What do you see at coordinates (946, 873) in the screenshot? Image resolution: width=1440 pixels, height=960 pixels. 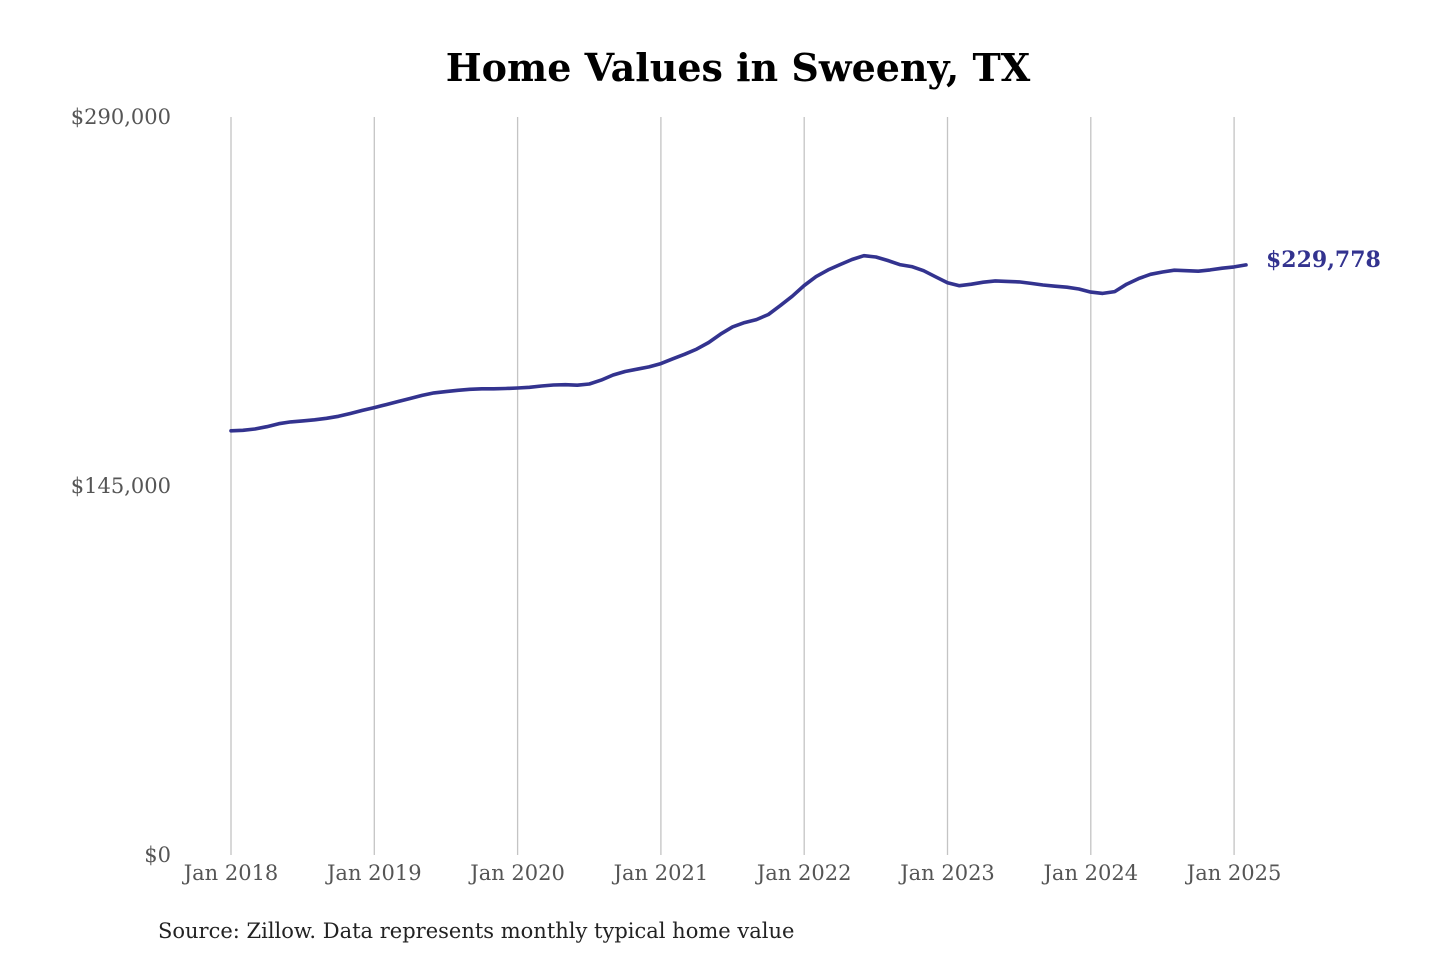 I see `x-tick-label: Jan 2023` at bounding box center [946, 873].